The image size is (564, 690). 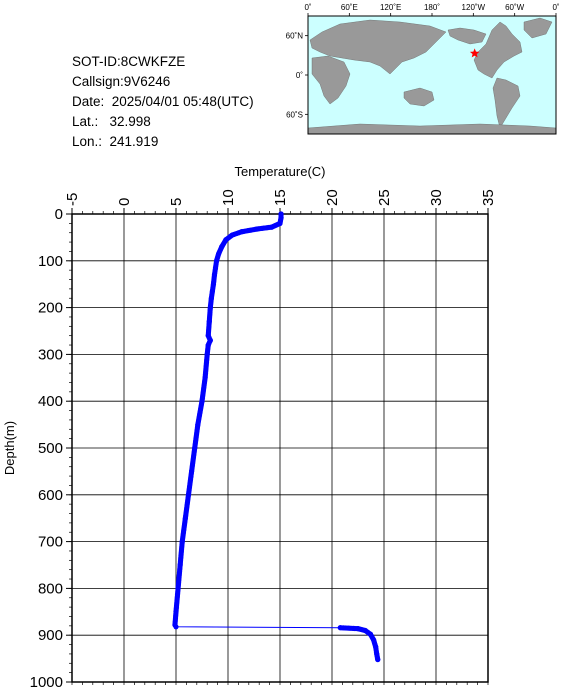 What do you see at coordinates (72, 199) in the screenshot?
I see `x-tick-label: -5` at bounding box center [72, 199].